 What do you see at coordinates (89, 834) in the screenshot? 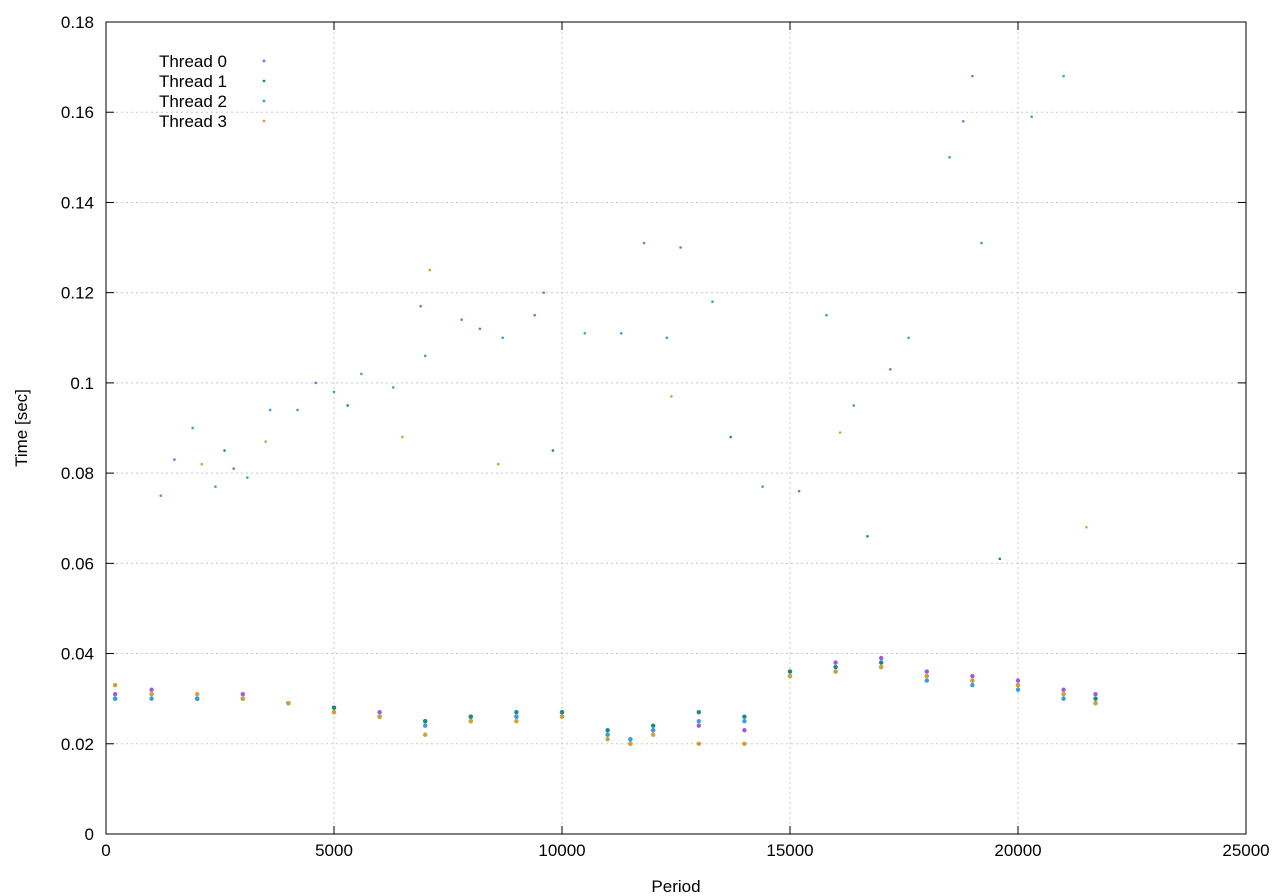
I see `y-tick-label: 0` at bounding box center [89, 834].